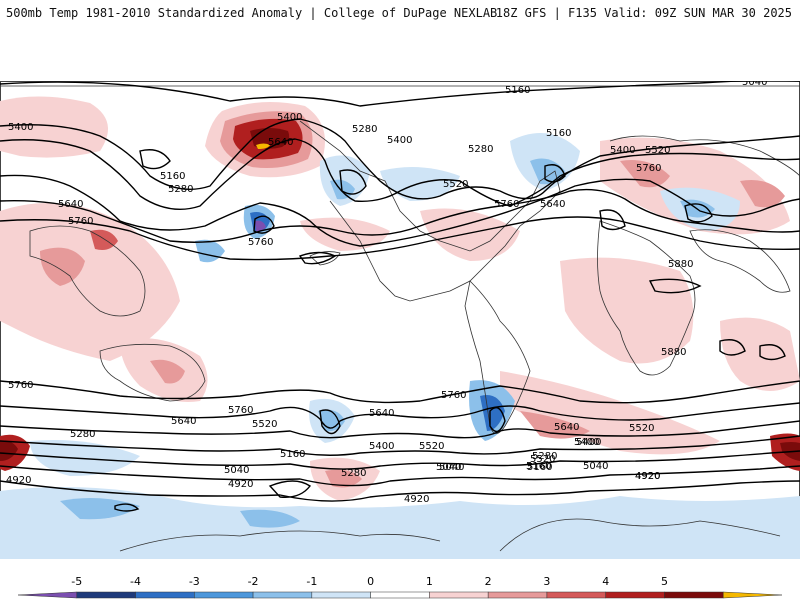 Image resolution: width=800 pixels, height=600 pixels. Describe the element at coordinates (370, 581) in the screenshot. I see `colorbar-tick-label: 0` at that location.